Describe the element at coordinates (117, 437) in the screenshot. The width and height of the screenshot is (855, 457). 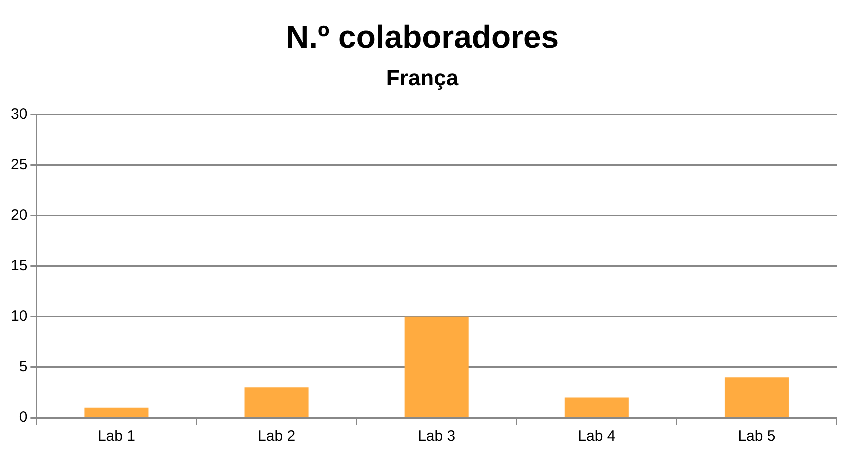
I see `x-tick-label: Lab 1` at that location.